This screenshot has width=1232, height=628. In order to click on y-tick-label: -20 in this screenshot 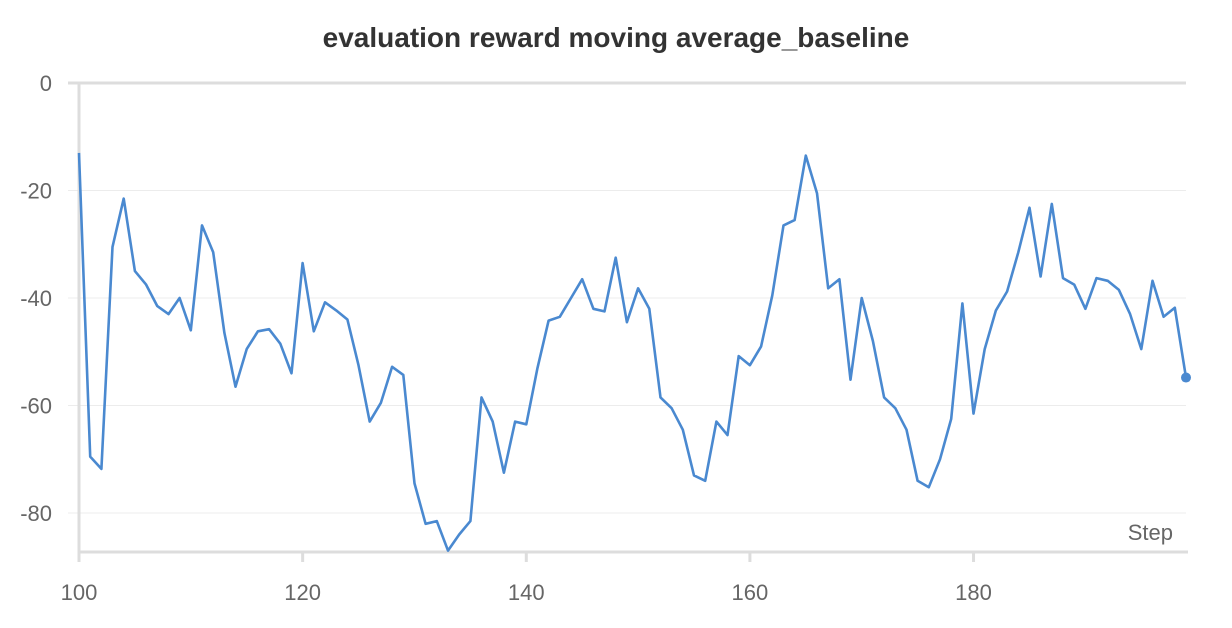, I will do `click(36, 191)`.